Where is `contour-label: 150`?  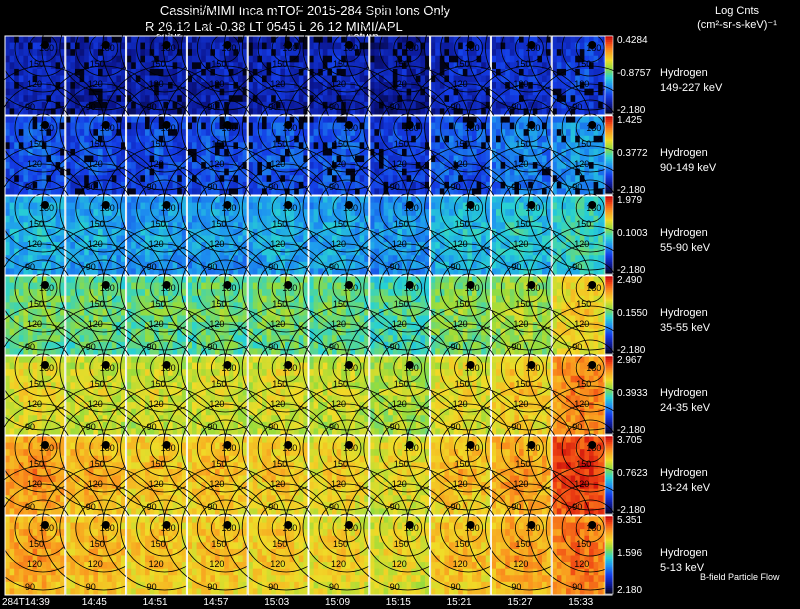 contour-label: 150 is located at coordinates (279, 144).